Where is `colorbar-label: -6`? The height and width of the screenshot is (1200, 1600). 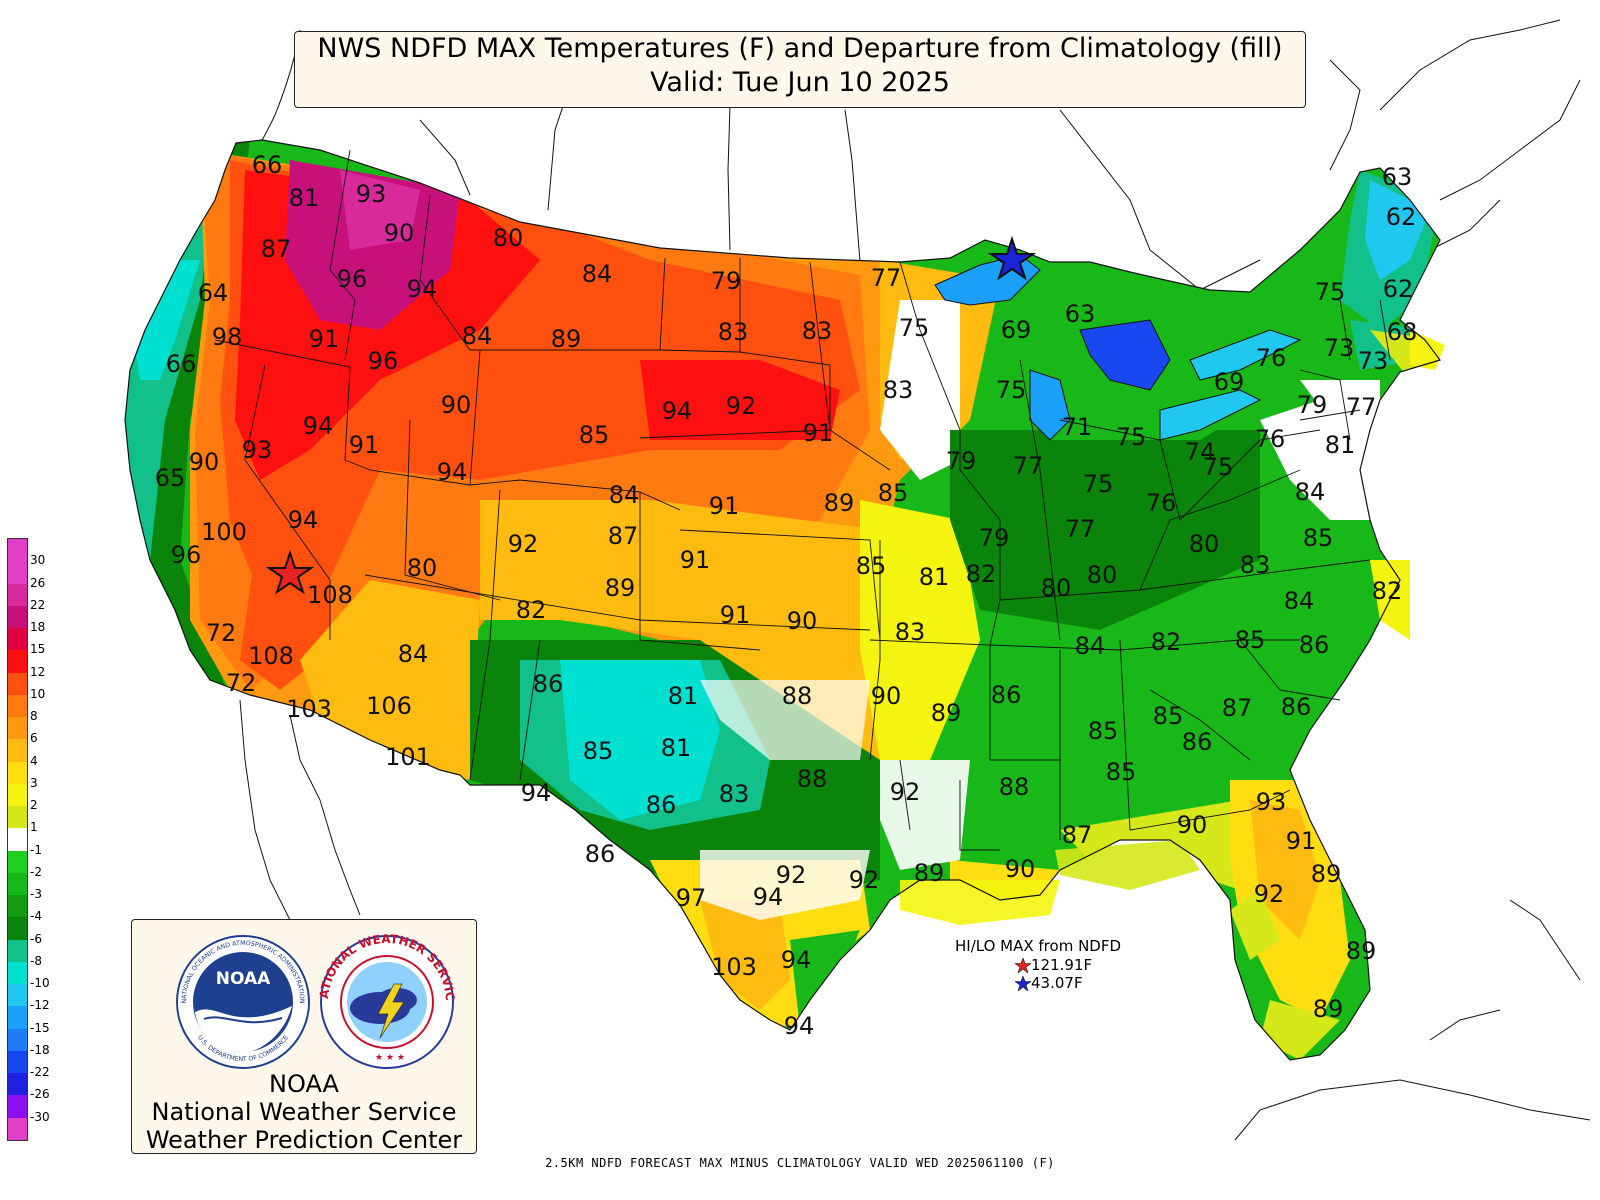
colorbar-label: -6 is located at coordinates (36, 938).